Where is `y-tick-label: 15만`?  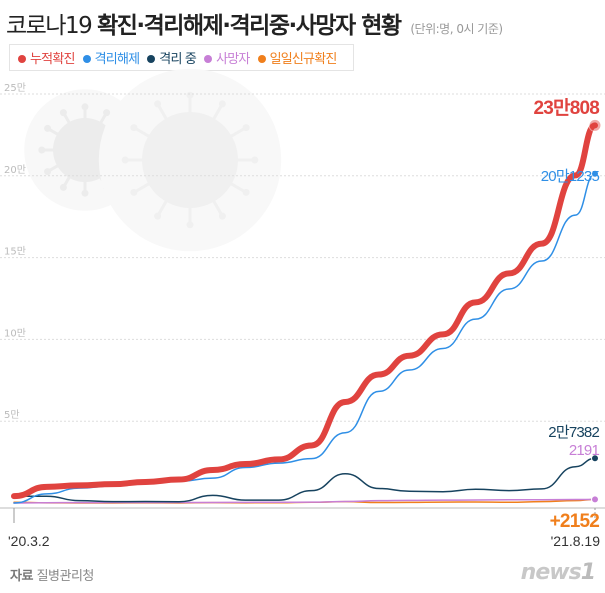 y-tick-label: 15만 is located at coordinates (15, 252).